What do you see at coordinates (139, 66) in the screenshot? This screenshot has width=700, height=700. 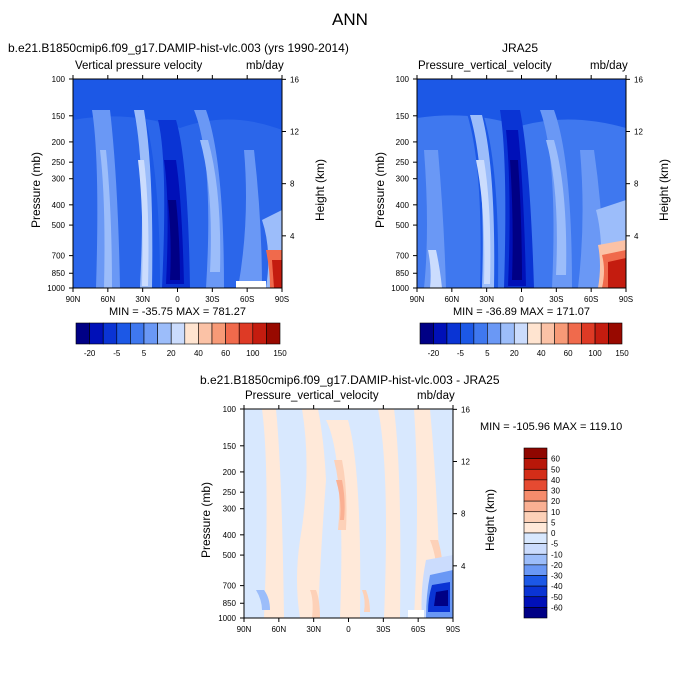 I see `panel-1-subtitle-left: Vertical pressure velocity` at bounding box center [139, 66].